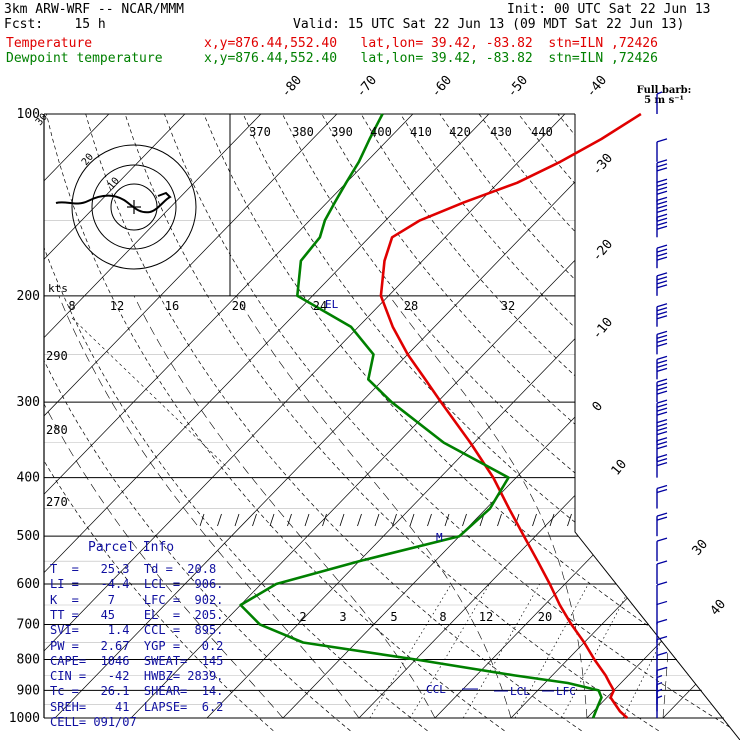 The height and width of the screenshot is (740, 740). What do you see at coordinates (55, 24) in the screenshot?
I see `forecast-hour: Fcst: 15 h` at bounding box center [55, 24].